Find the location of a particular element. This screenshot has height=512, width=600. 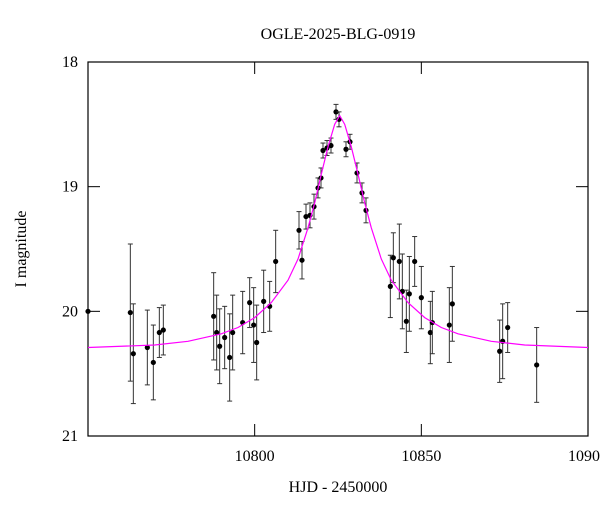

y-tick-label: 20 is located at coordinates (70, 311).